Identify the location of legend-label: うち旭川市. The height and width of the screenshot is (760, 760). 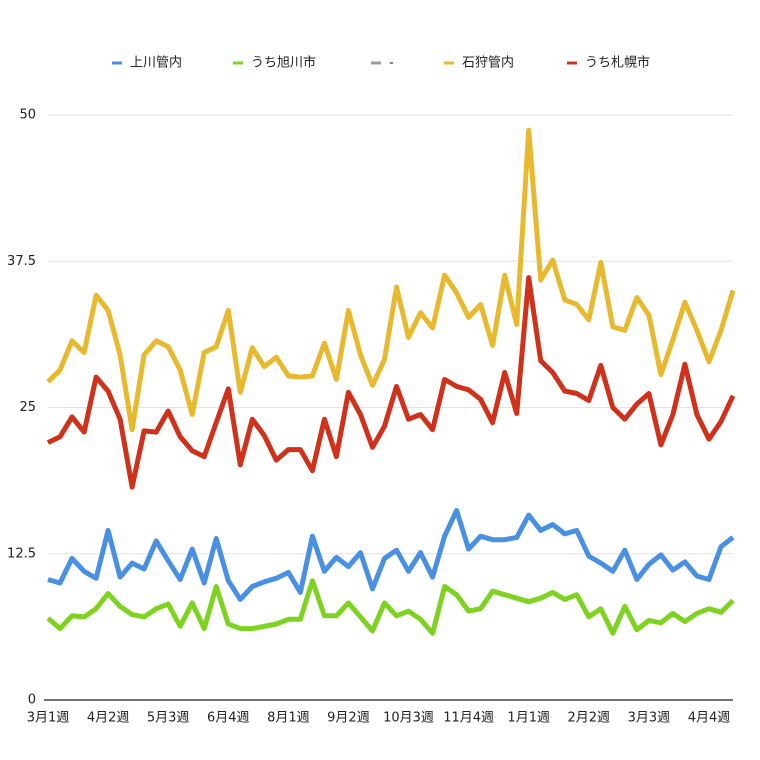
(283, 63).